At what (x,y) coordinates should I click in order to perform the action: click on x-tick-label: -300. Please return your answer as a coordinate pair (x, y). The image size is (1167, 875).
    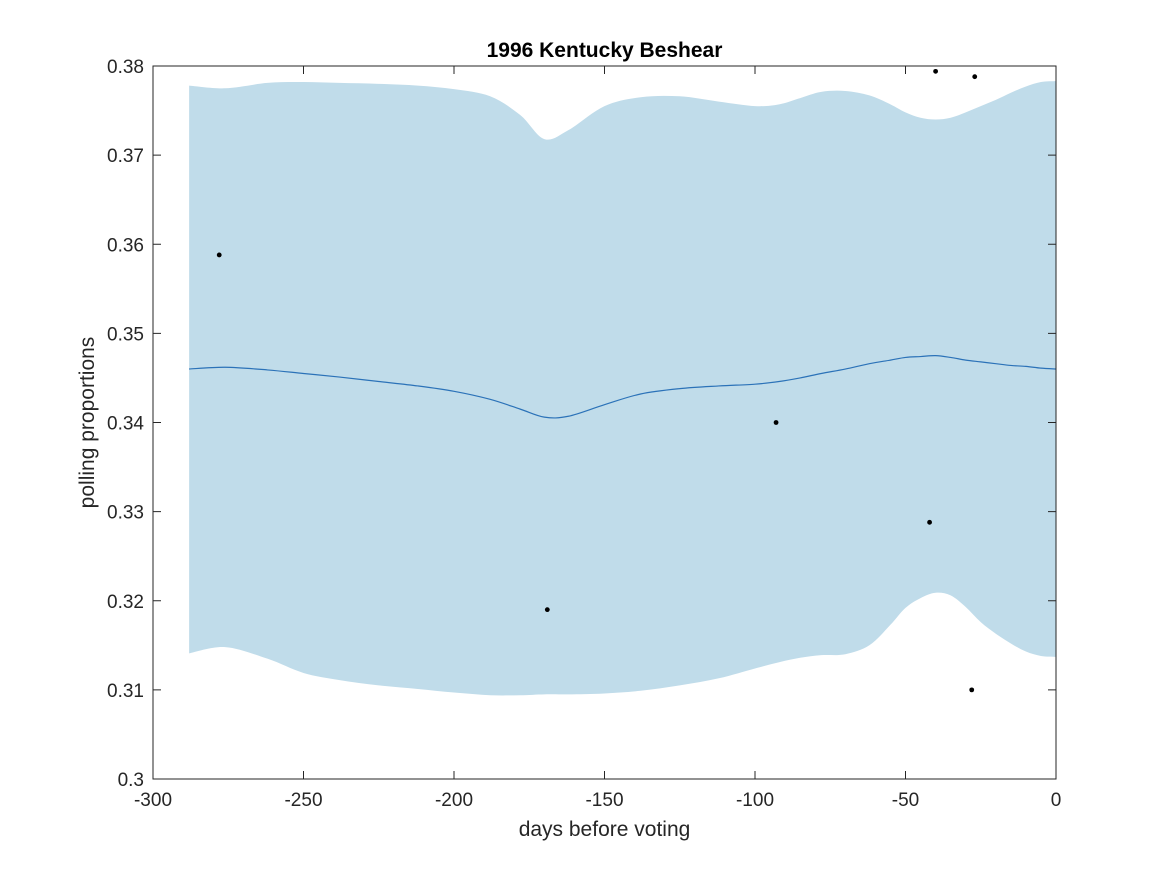
    Looking at the image, I should click on (153, 800).